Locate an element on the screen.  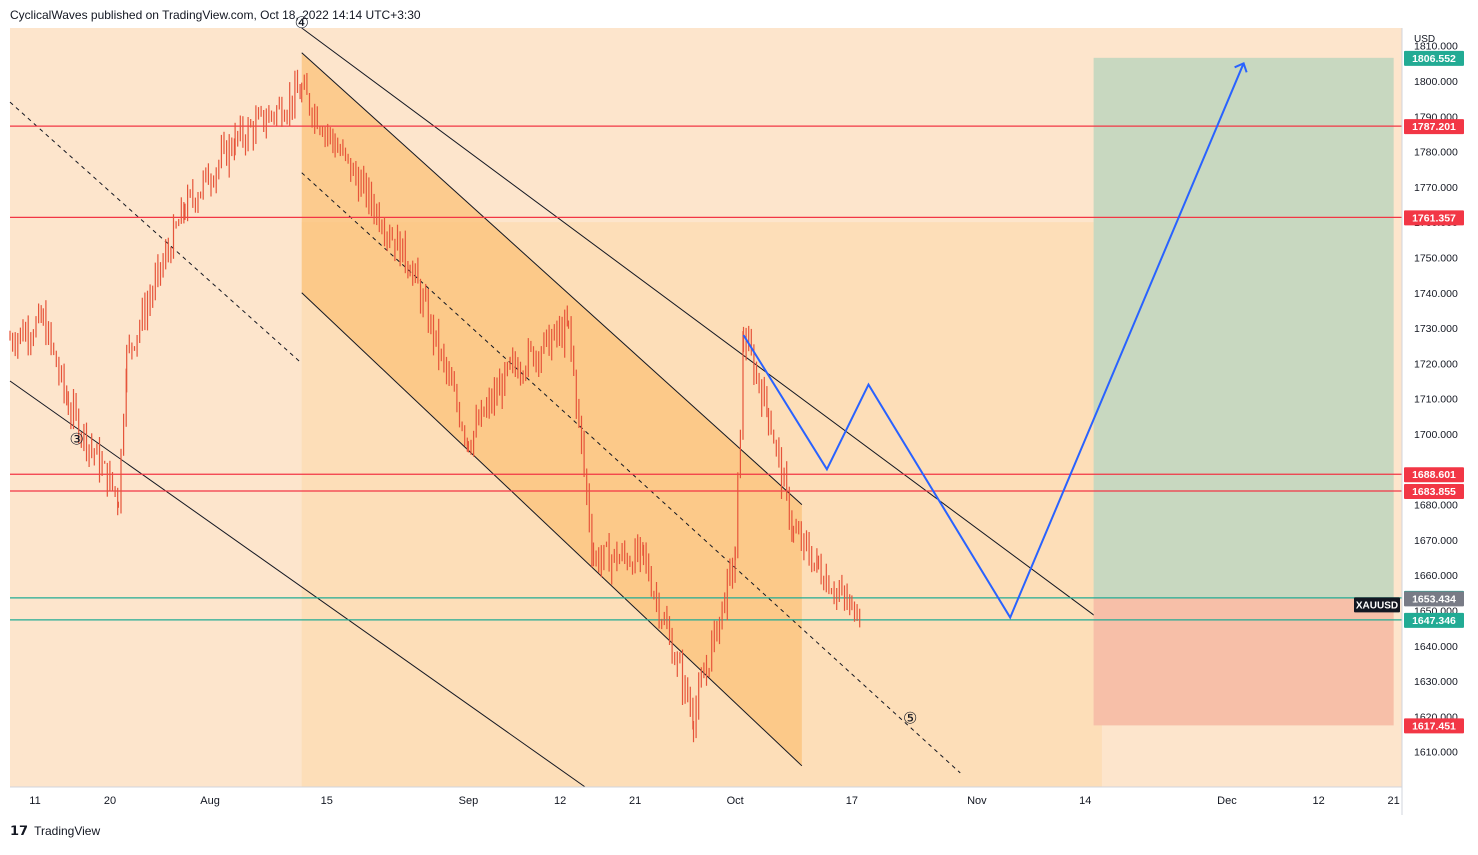
x-tick-label: Sep is located at coordinates (469, 801).